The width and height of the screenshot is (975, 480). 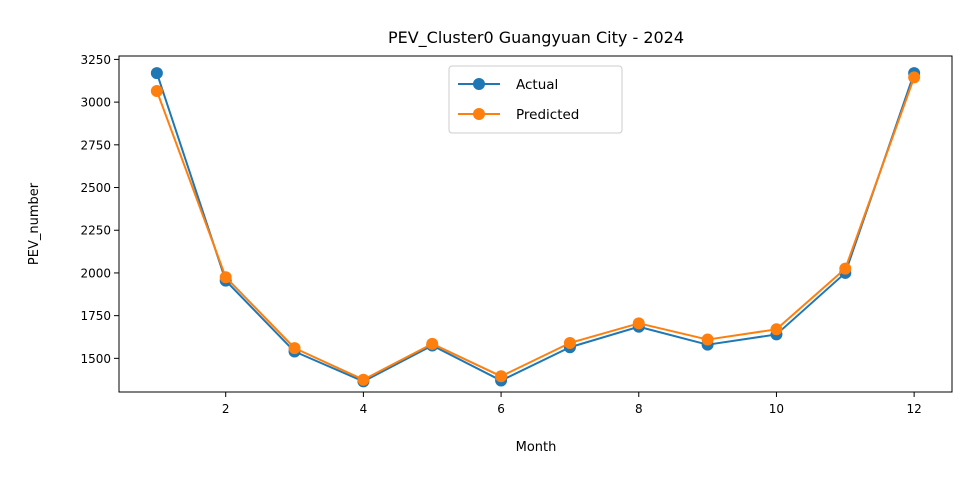 What do you see at coordinates (572, 404) in the screenshot?
I see `x-axis: 2 4 6 8 10 12` at bounding box center [572, 404].